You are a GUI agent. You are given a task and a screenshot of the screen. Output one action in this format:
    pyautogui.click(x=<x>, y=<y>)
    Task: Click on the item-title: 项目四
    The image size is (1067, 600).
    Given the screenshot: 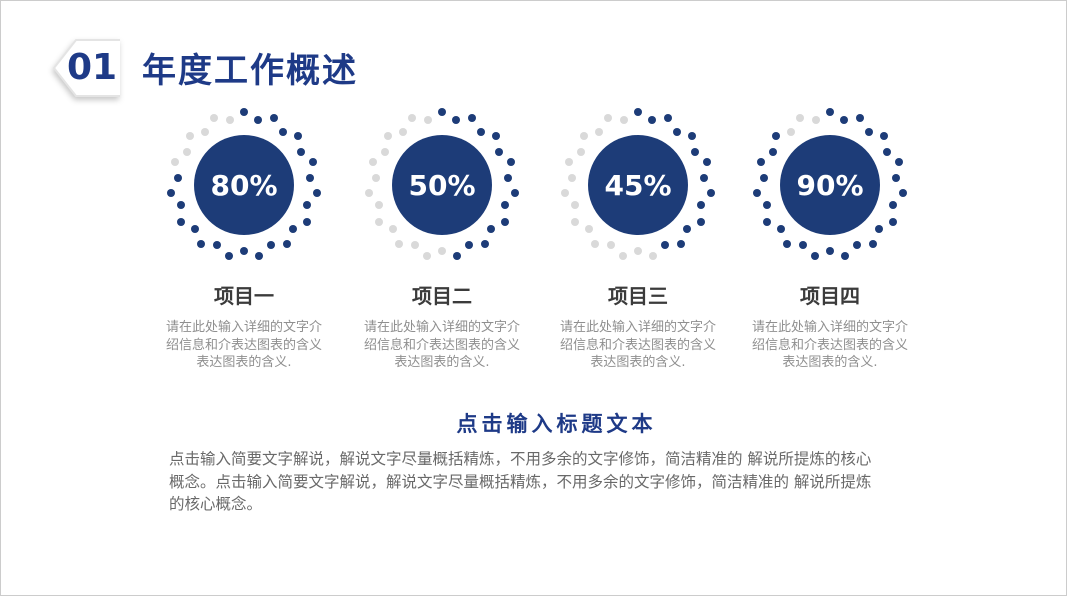 What is the action you would take?
    pyautogui.click(x=830, y=296)
    